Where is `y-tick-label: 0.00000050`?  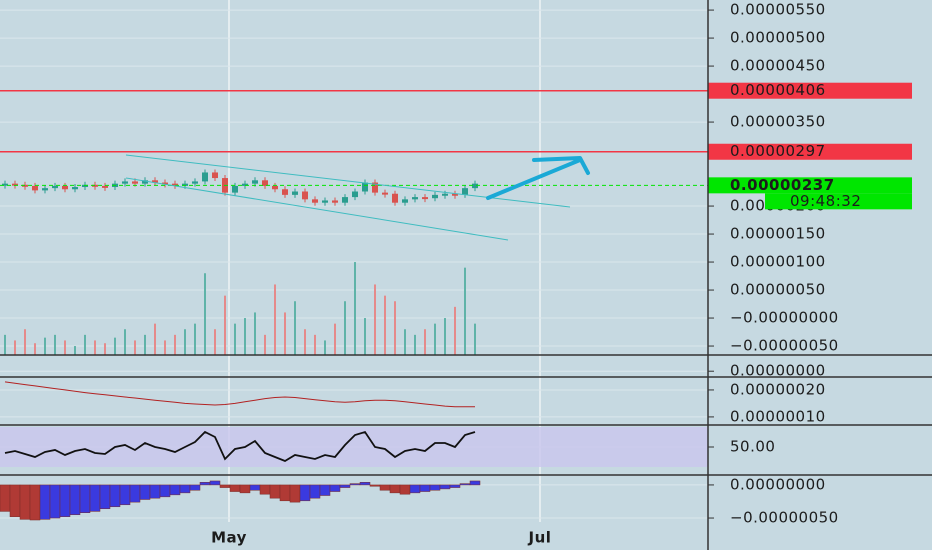 y-tick-label: 0.00000050 is located at coordinates (778, 290).